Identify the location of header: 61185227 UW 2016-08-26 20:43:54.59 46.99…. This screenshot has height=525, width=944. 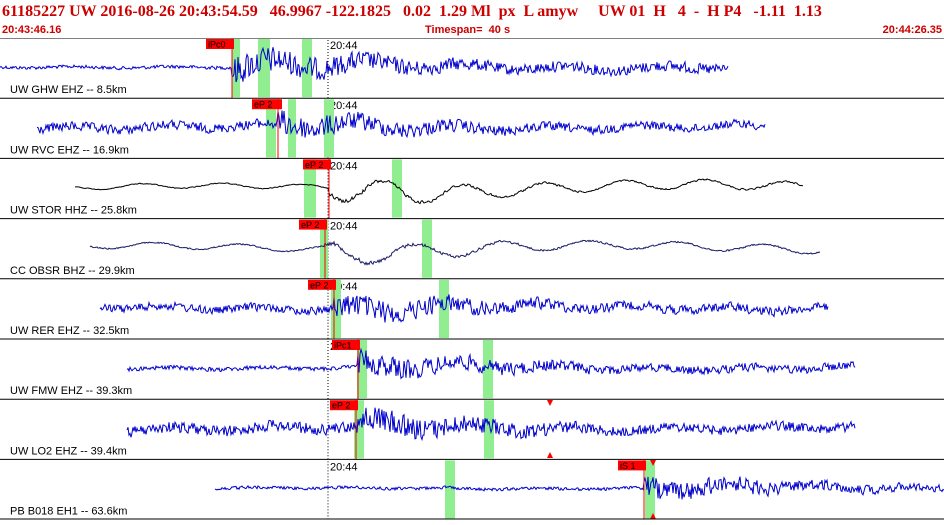
(472, 19).